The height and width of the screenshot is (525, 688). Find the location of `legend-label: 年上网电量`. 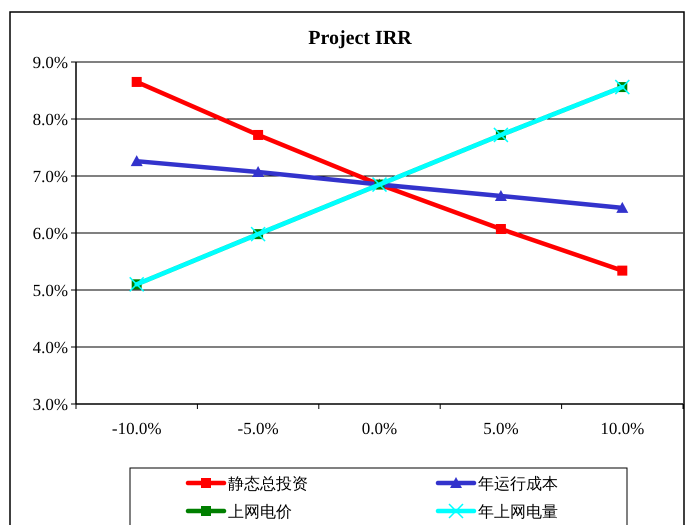

legend-label: 年上网电量 is located at coordinates (518, 512).